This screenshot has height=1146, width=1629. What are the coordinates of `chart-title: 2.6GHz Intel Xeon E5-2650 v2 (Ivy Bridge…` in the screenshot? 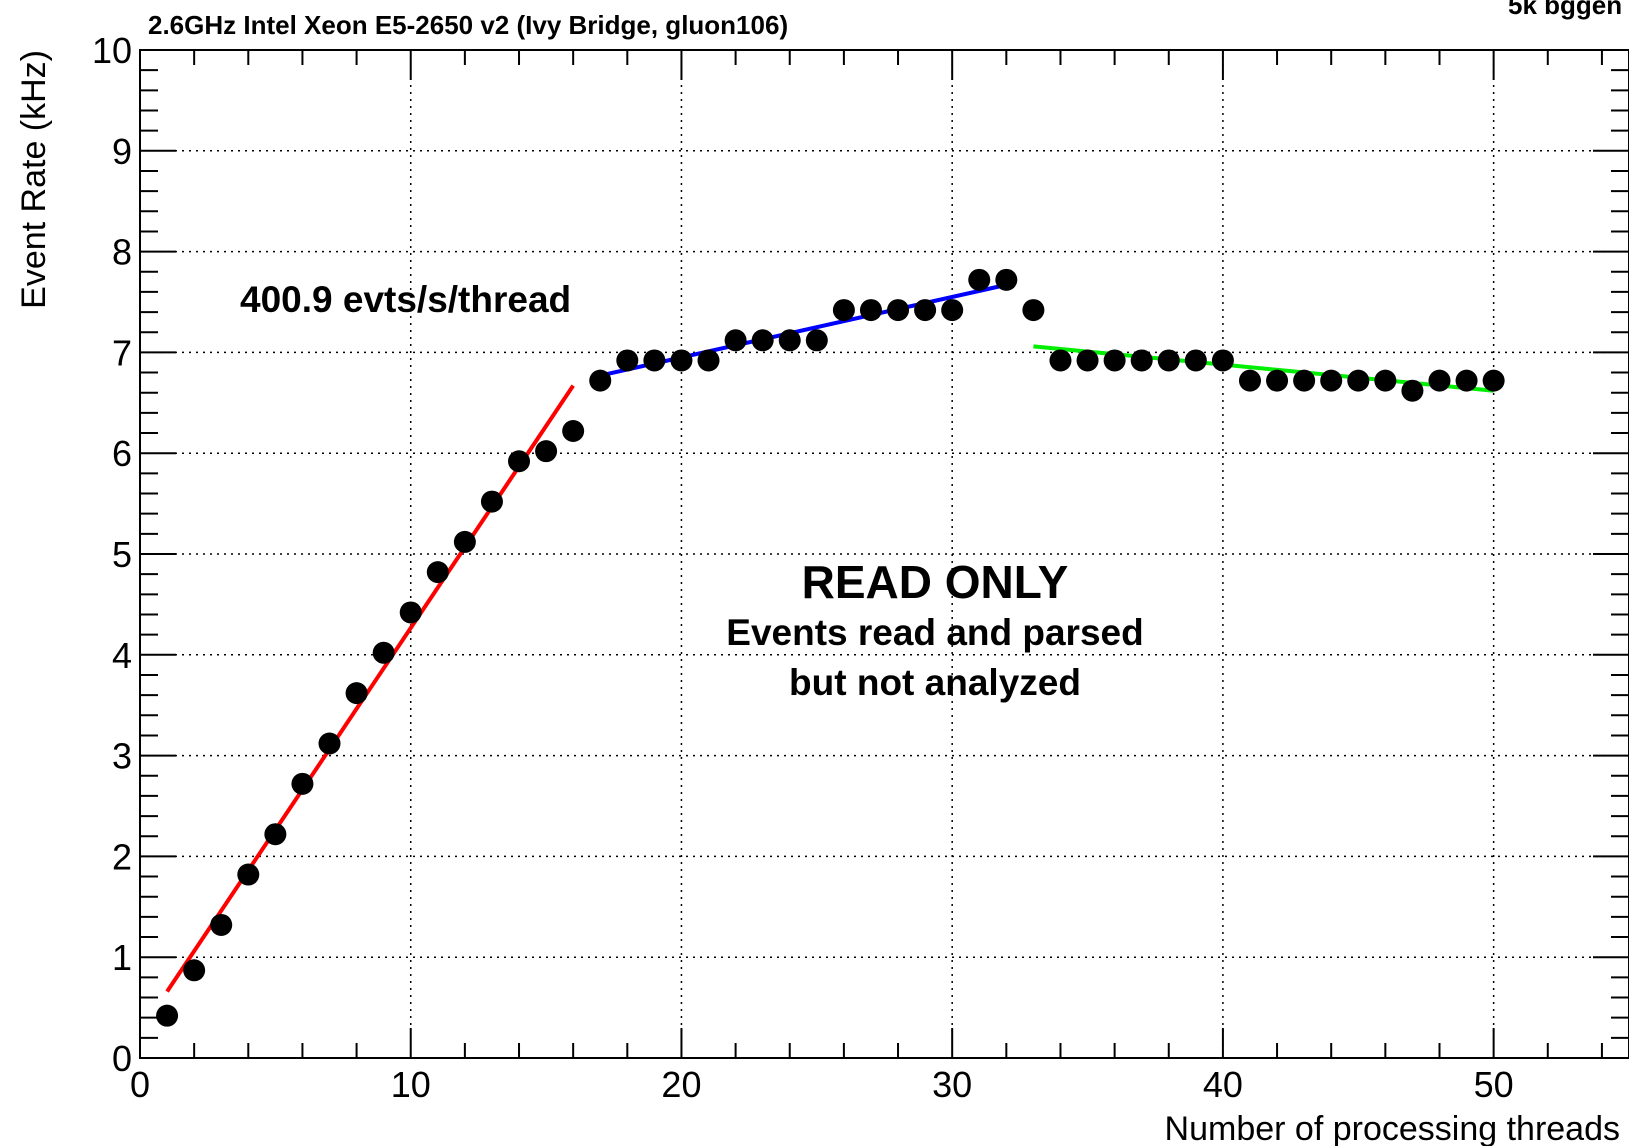 It's located at (468, 25).